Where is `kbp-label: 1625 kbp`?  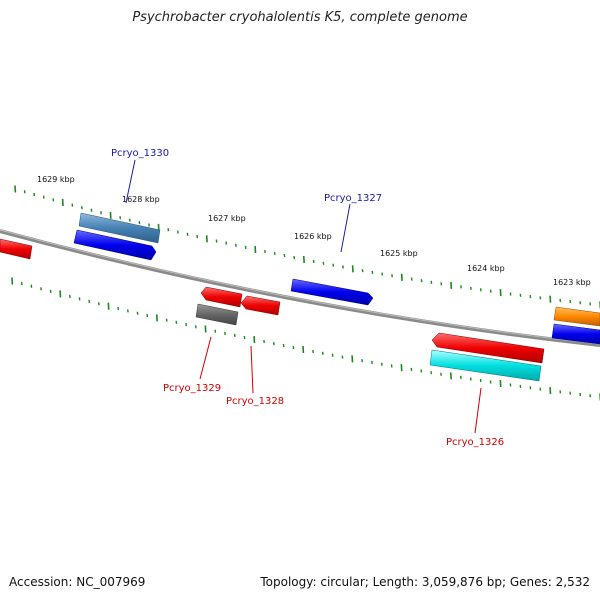
kbp-label: 1625 kbp is located at coordinates (399, 253).